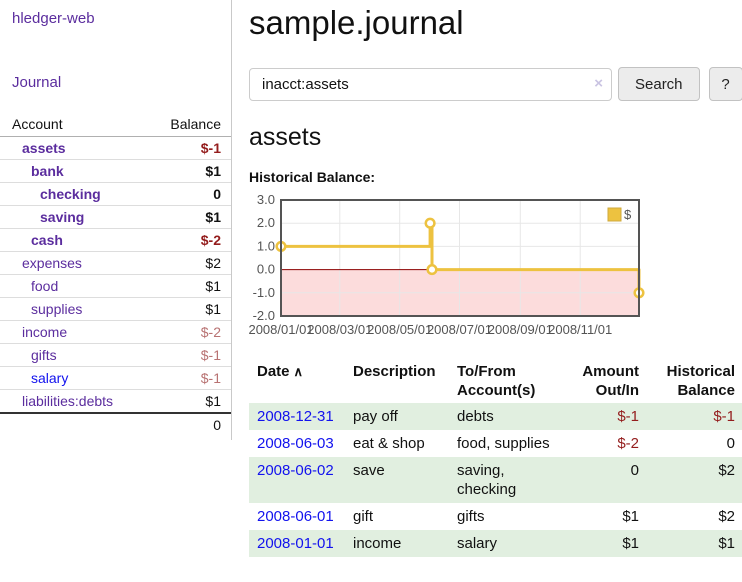 This screenshot has height=582, width=742. I want to click on svg-text: -2.0, so click(264, 315).